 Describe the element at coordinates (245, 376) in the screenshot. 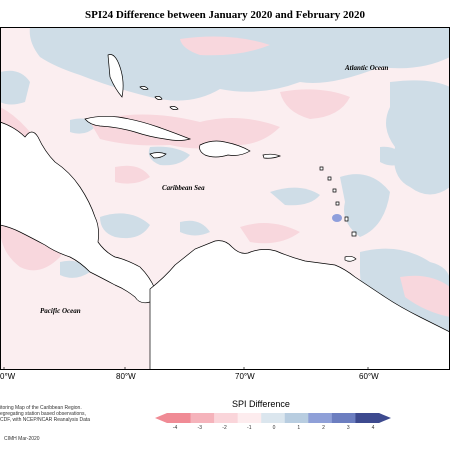

I see `lon-label-70w: 70°W` at that location.